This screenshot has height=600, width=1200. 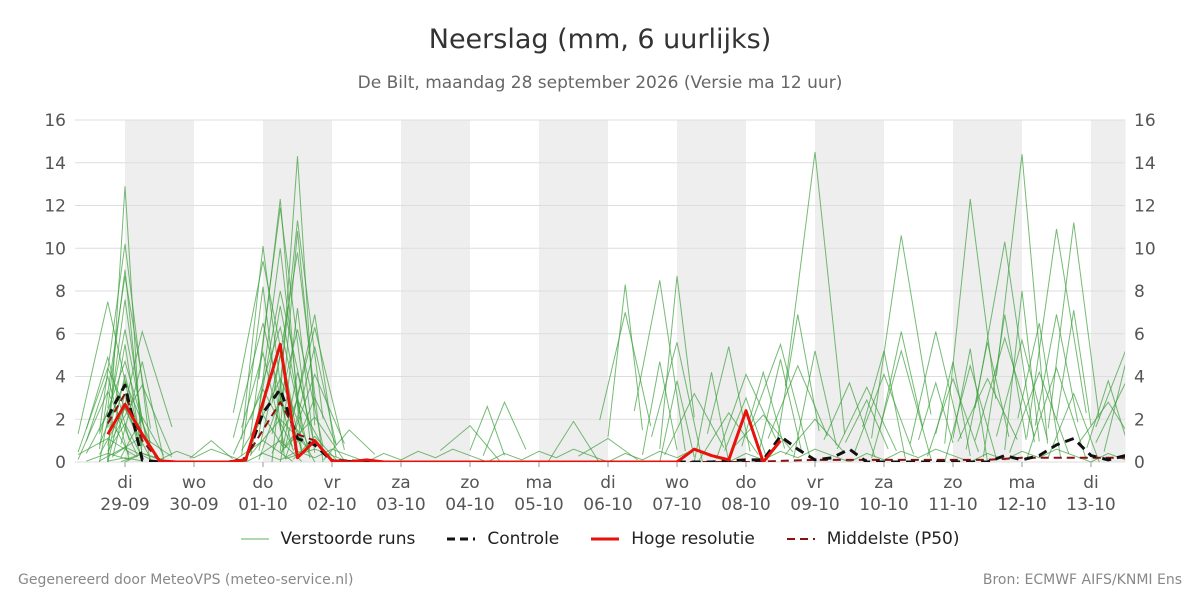 I want to click on y-tick-right-12: 12, so click(x=1145, y=207).